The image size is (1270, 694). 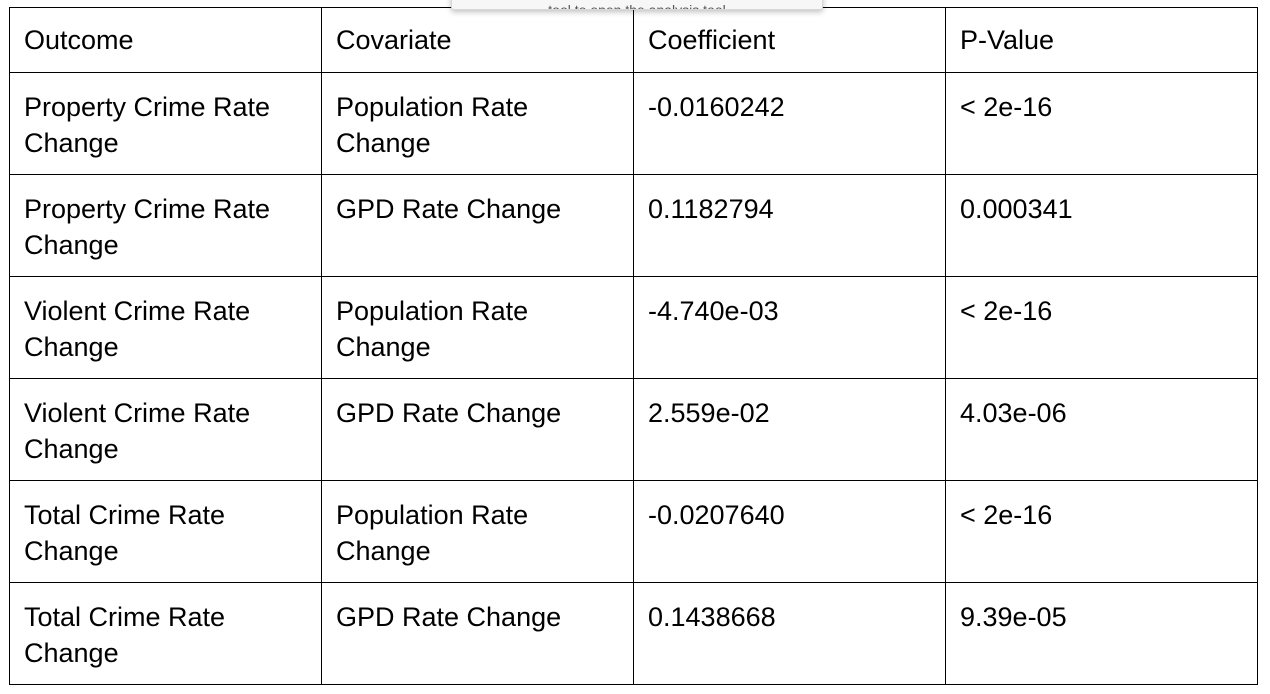 I want to click on tooltip-text: tool to open the analysis tool, so click(x=637, y=6).